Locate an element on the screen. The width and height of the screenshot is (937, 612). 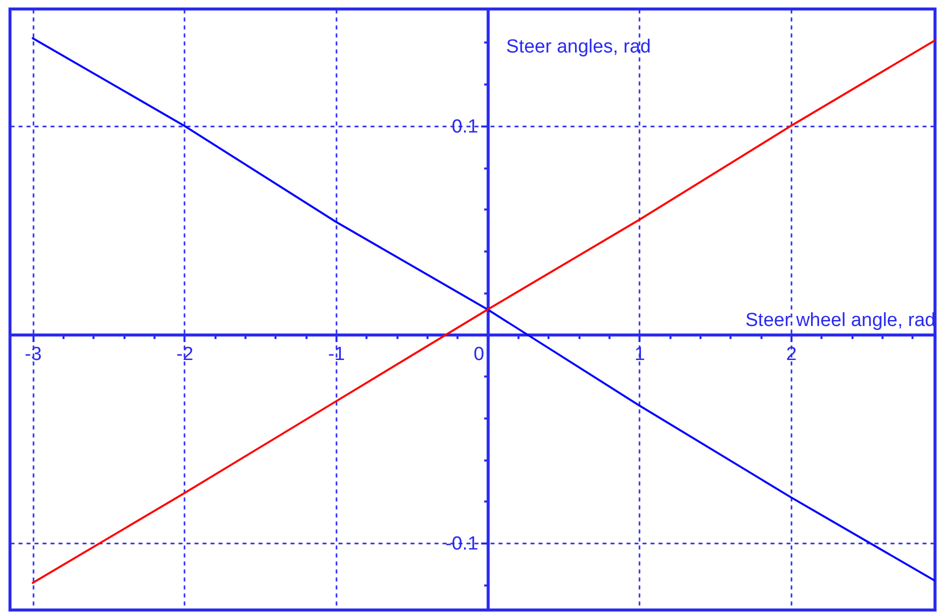
y-tick-label: -0.1 is located at coordinates (461, 544).